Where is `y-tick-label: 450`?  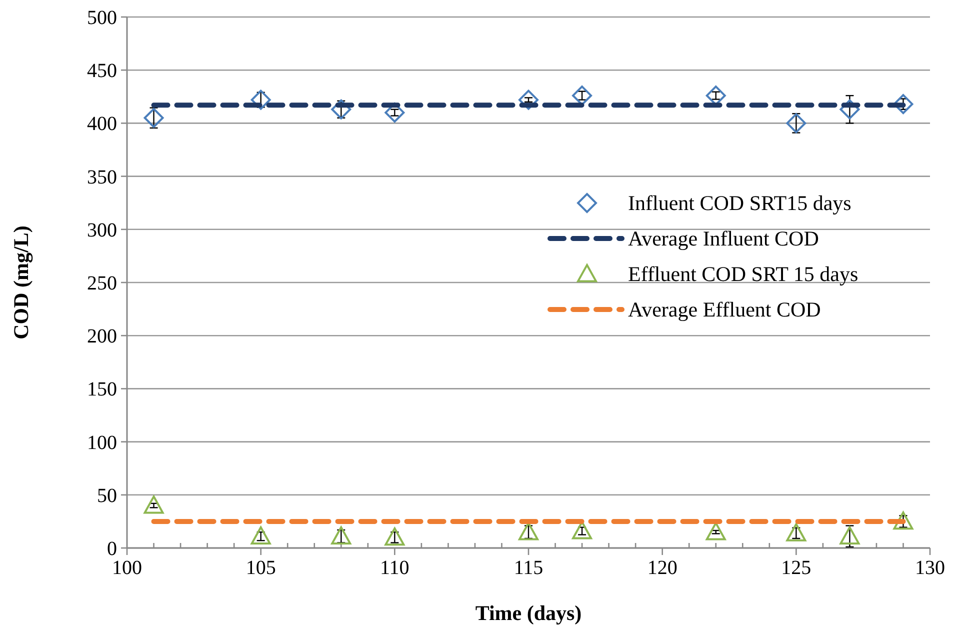
y-tick-label: 450 is located at coordinates (102, 71).